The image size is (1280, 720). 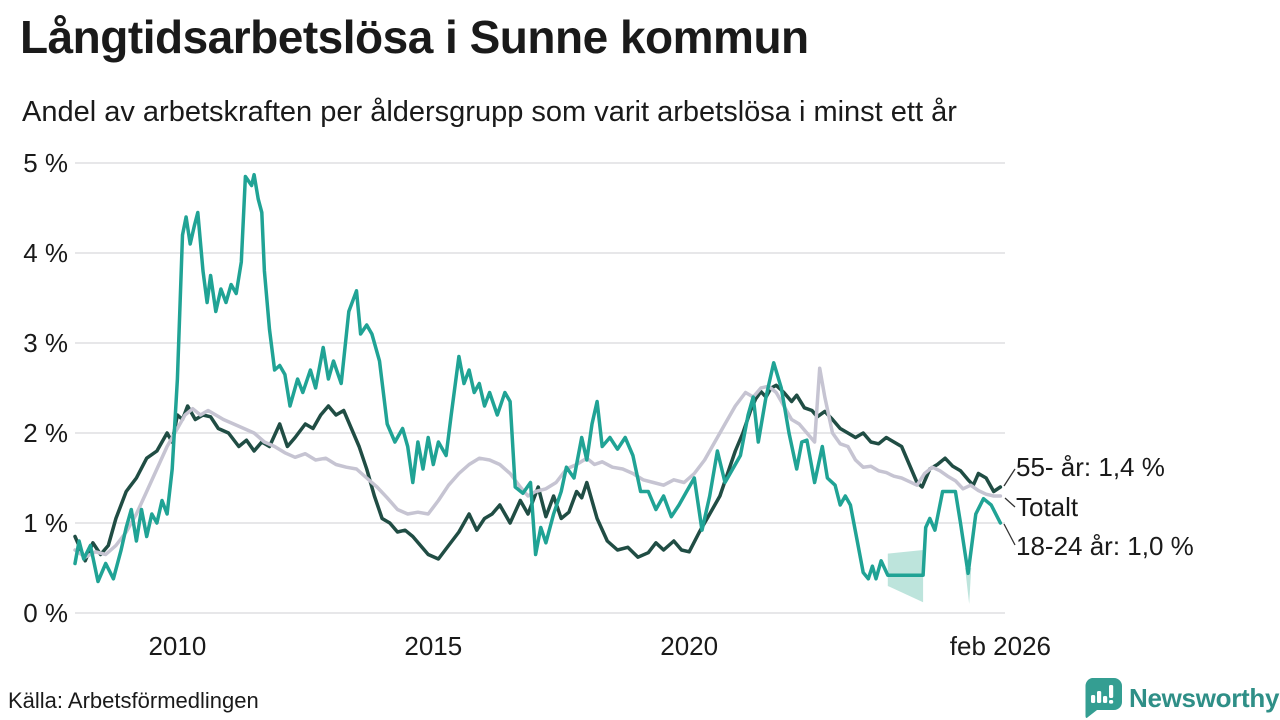 What do you see at coordinates (45, 343) in the screenshot?
I see `y-tick-label: 3 %` at bounding box center [45, 343].